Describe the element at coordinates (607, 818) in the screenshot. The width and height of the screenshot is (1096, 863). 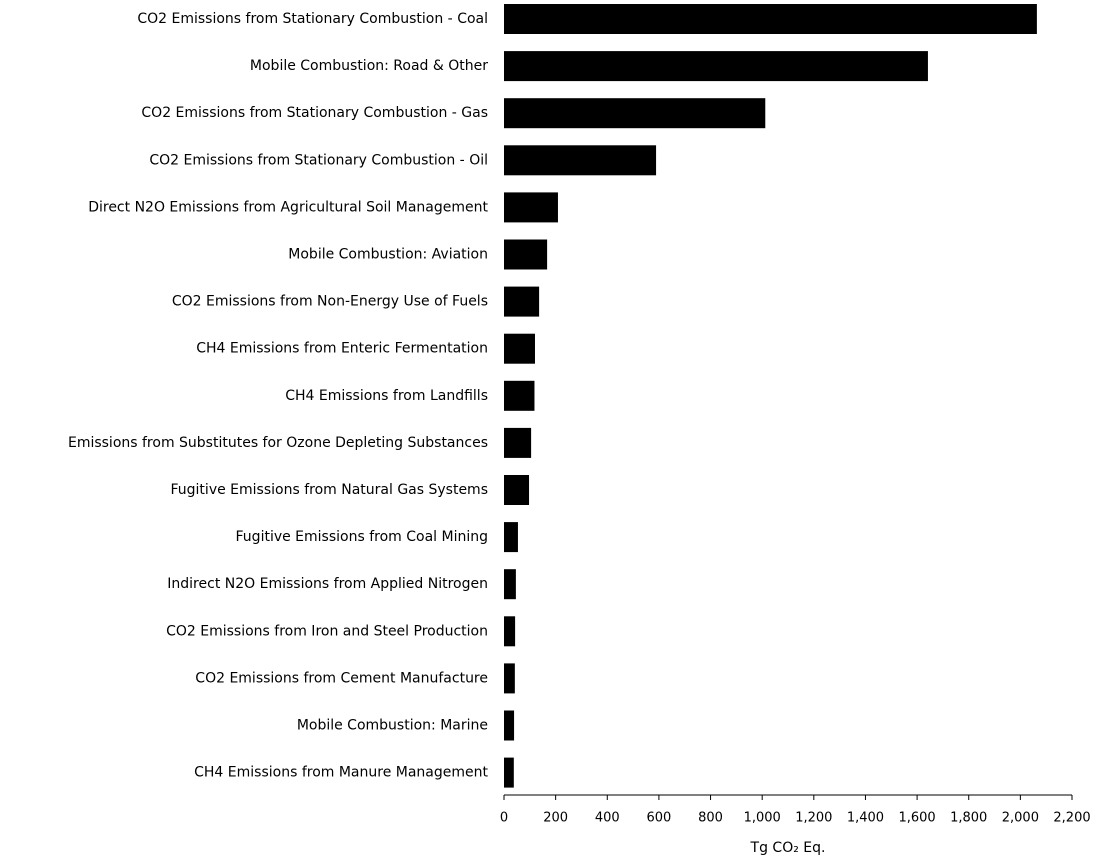
I see `x-tick-label: 400` at that location.